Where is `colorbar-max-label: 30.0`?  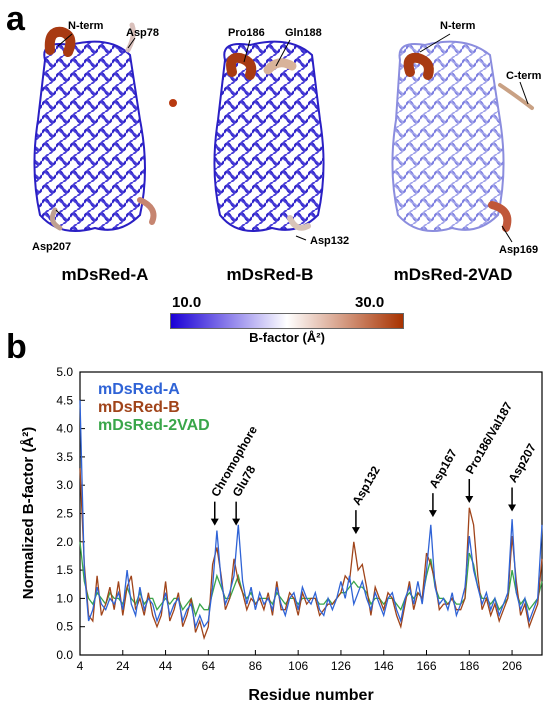
colorbar-max-label: 30.0 is located at coordinates (370, 302).